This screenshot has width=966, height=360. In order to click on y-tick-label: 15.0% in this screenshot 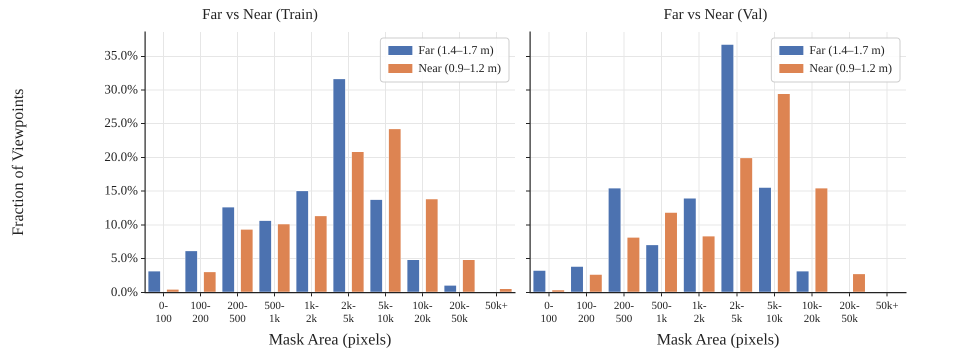, I will do `click(121, 190)`.